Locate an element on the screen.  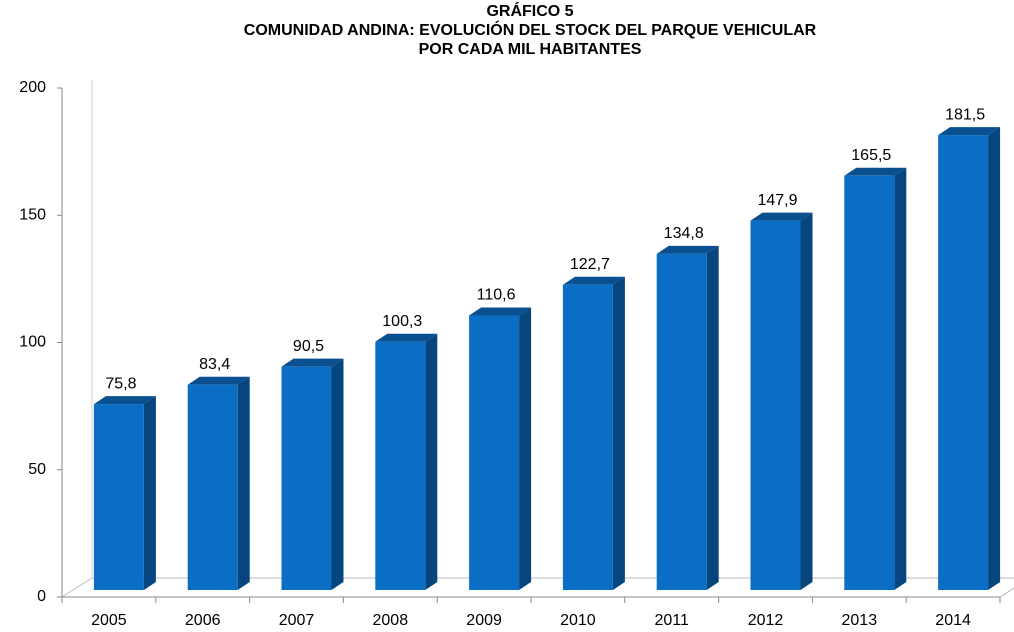
x-tick-label: 2014 is located at coordinates (953, 620).